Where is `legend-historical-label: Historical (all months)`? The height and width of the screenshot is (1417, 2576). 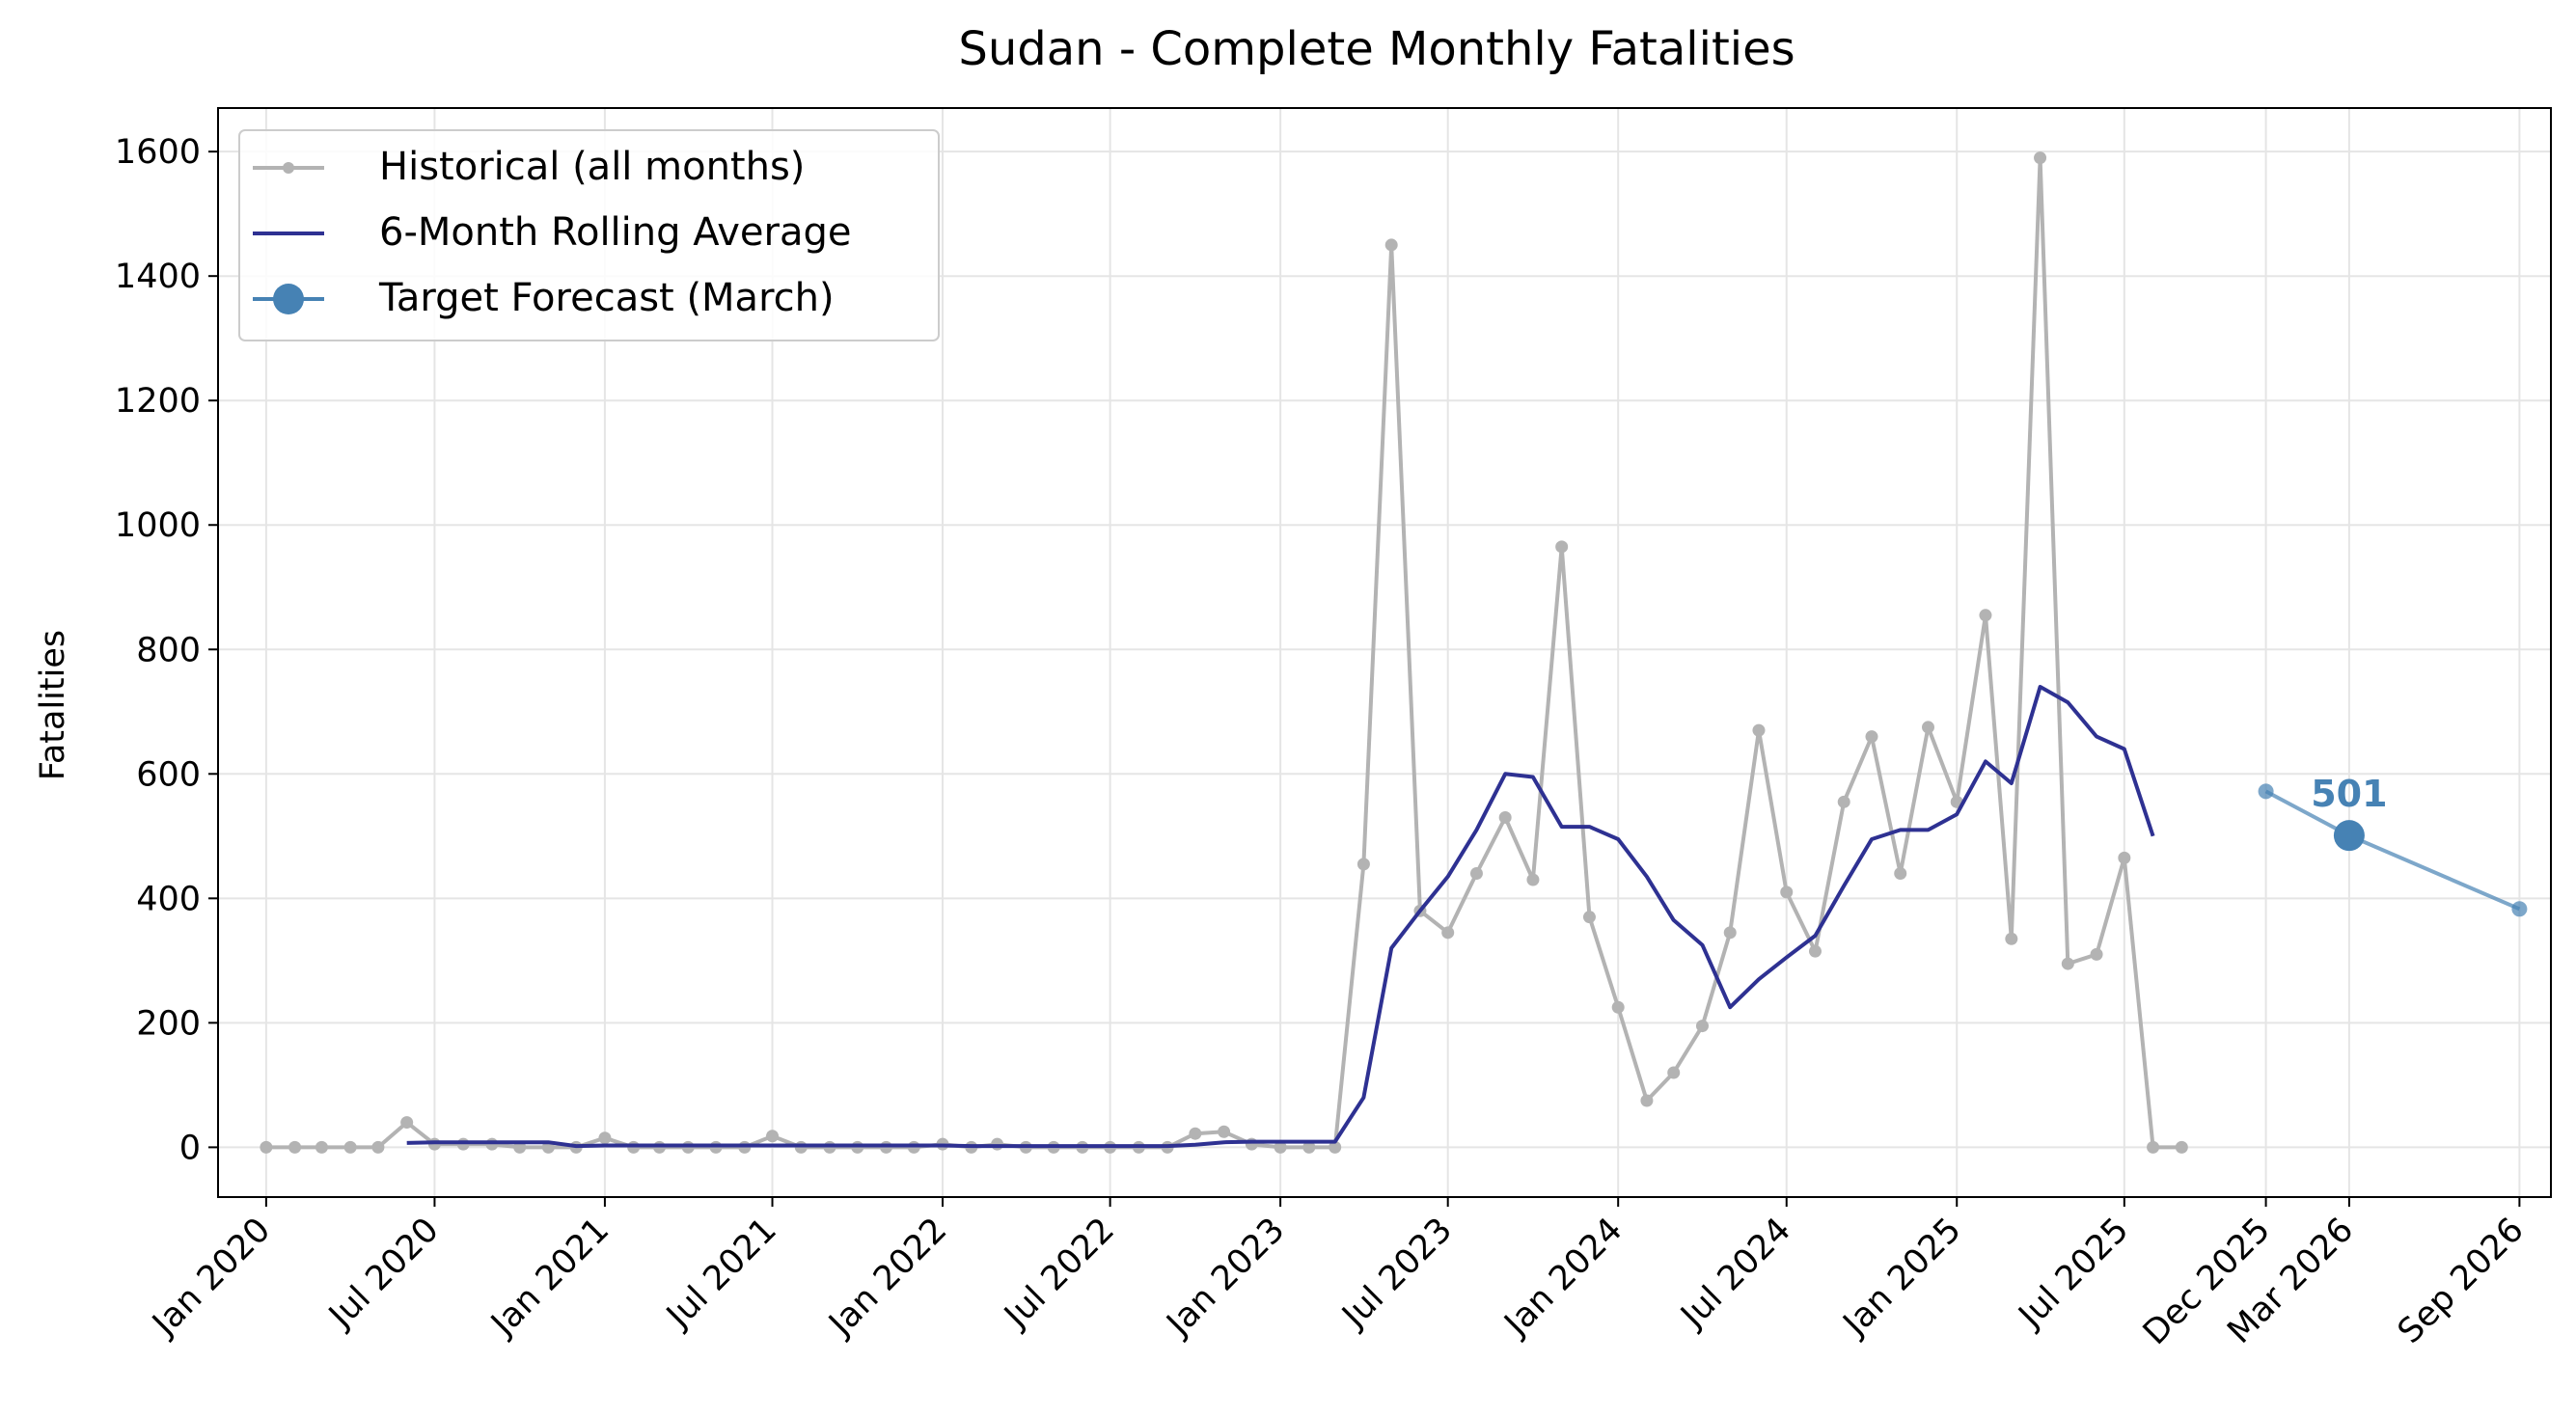
legend-historical-label: Historical (all months) is located at coordinates (592, 167).